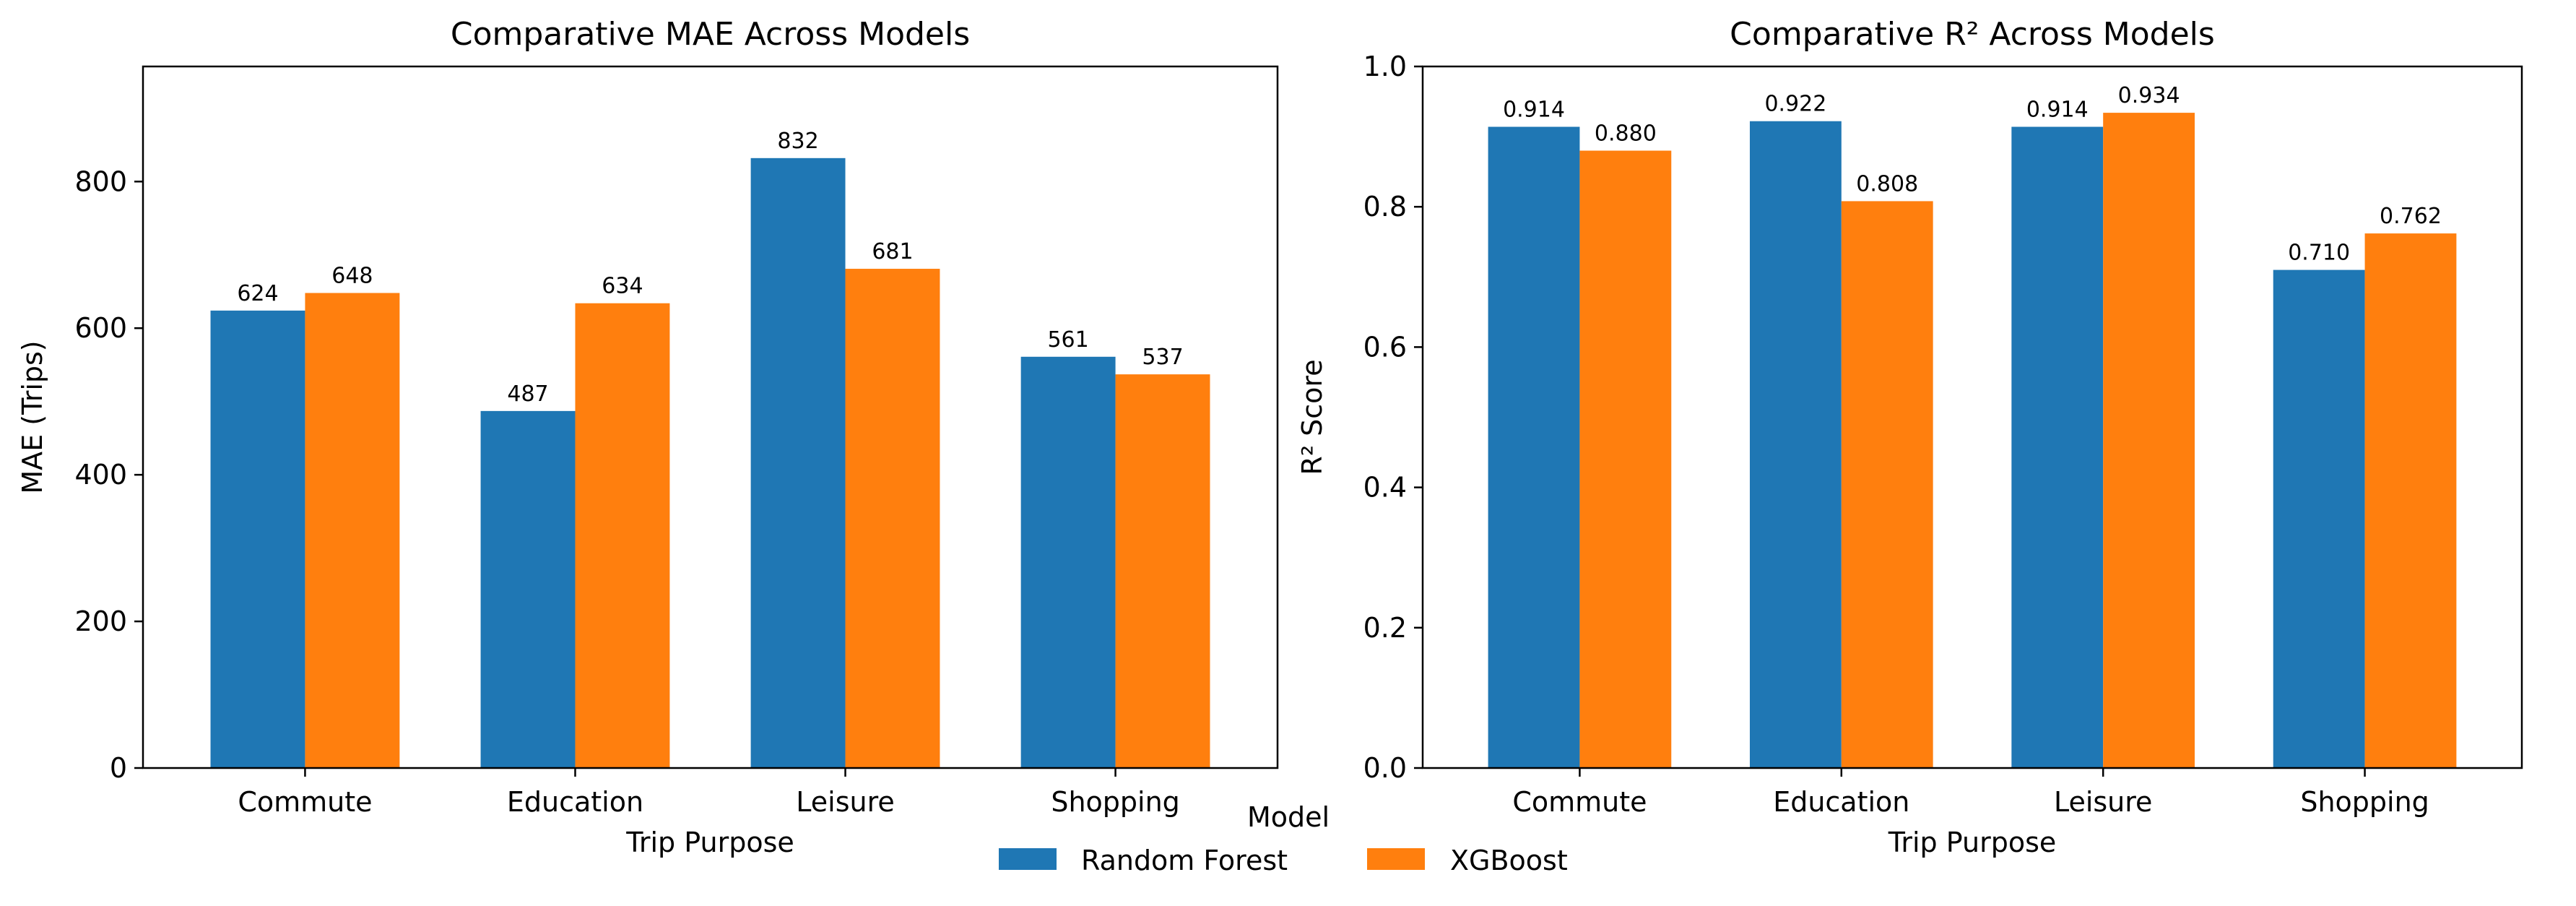 The image size is (2576, 906). I want to click on r2-x-tick-label-shopping: Shopping, so click(2364, 802).